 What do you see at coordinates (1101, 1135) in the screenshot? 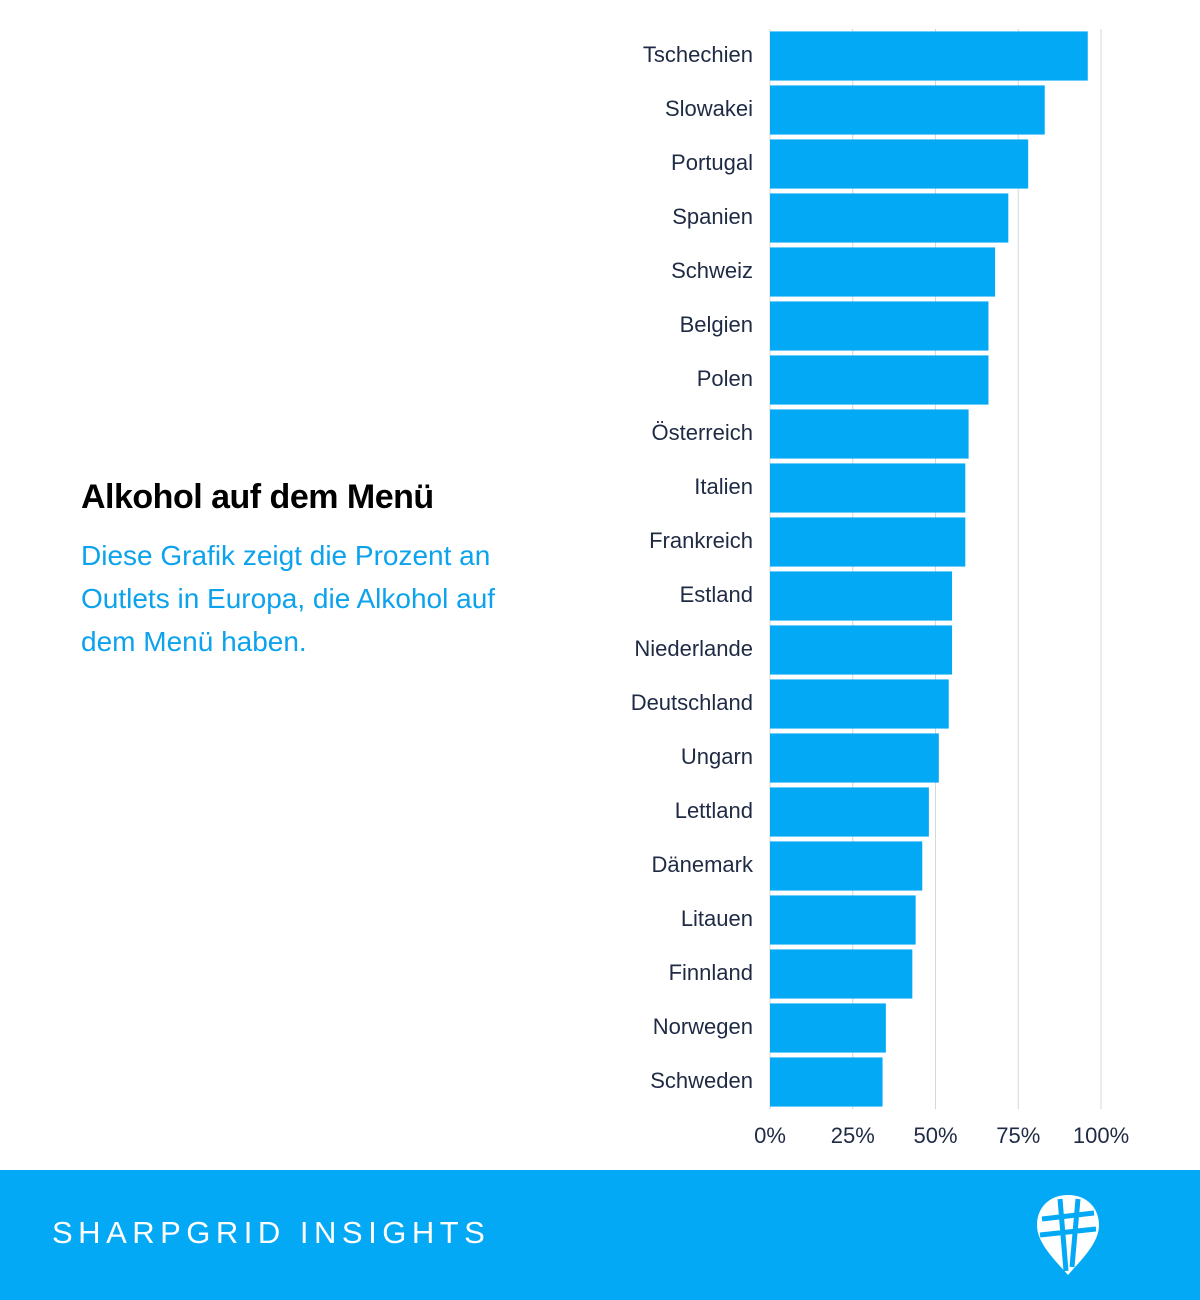
I see `x-tick-label: 100%` at bounding box center [1101, 1135].